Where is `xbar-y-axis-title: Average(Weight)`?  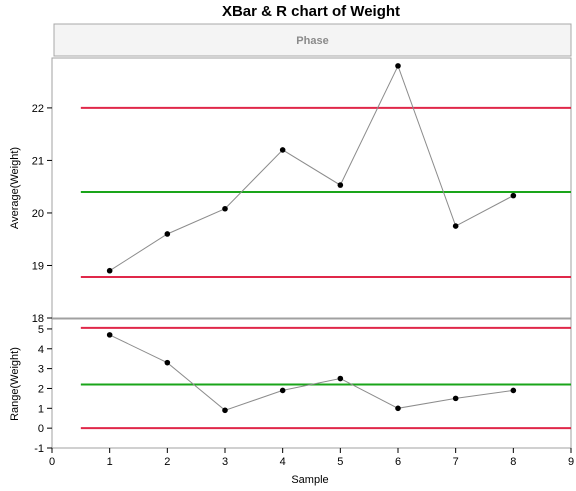
xbar-y-axis-title: Average(Weight) is located at coordinates (15, 188).